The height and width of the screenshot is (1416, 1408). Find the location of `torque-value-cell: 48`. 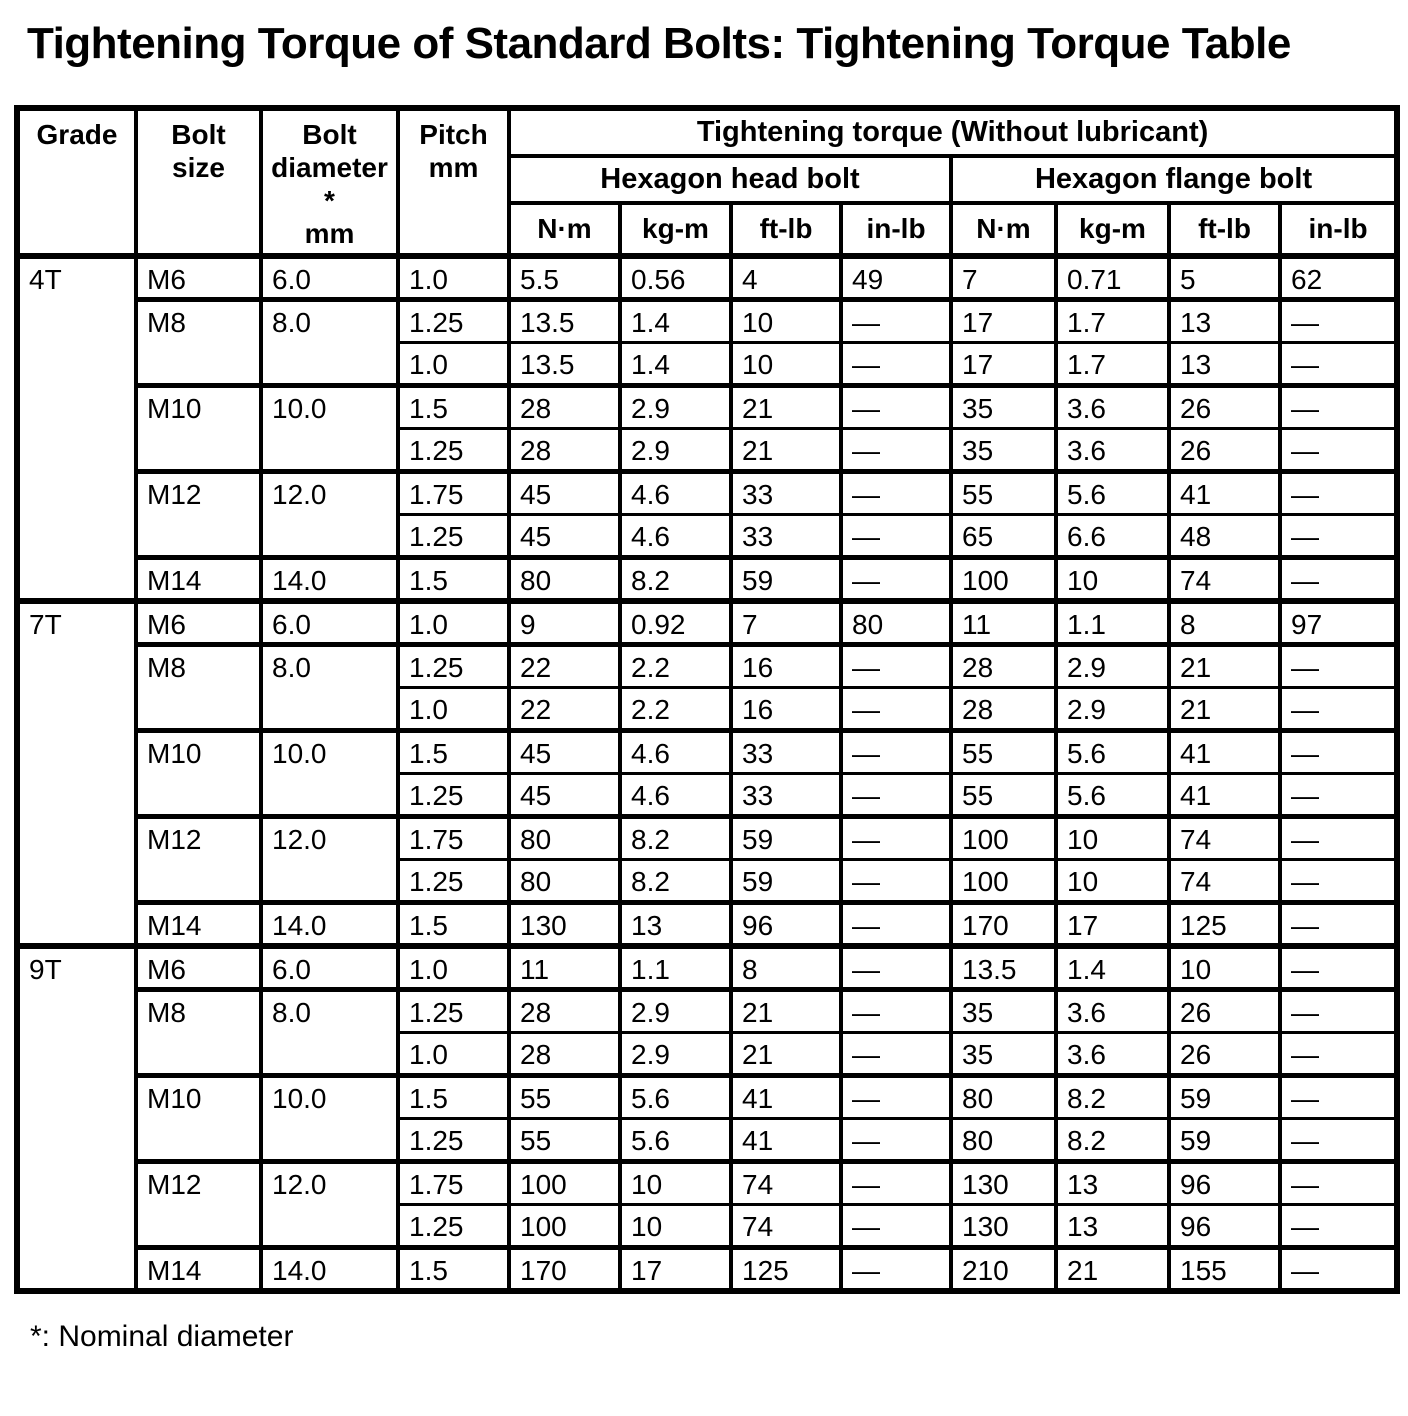

torque-value-cell: 48 is located at coordinates (1224, 536).